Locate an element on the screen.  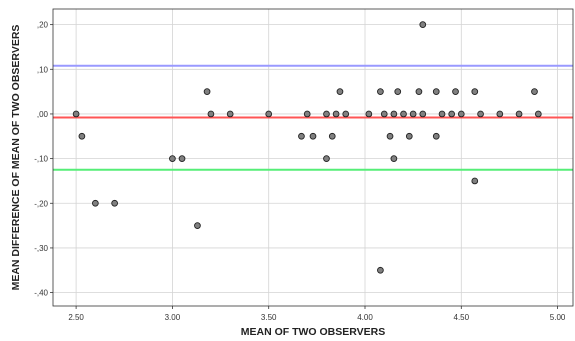
y-tick-label: -,30 is located at coordinates (41, 248).